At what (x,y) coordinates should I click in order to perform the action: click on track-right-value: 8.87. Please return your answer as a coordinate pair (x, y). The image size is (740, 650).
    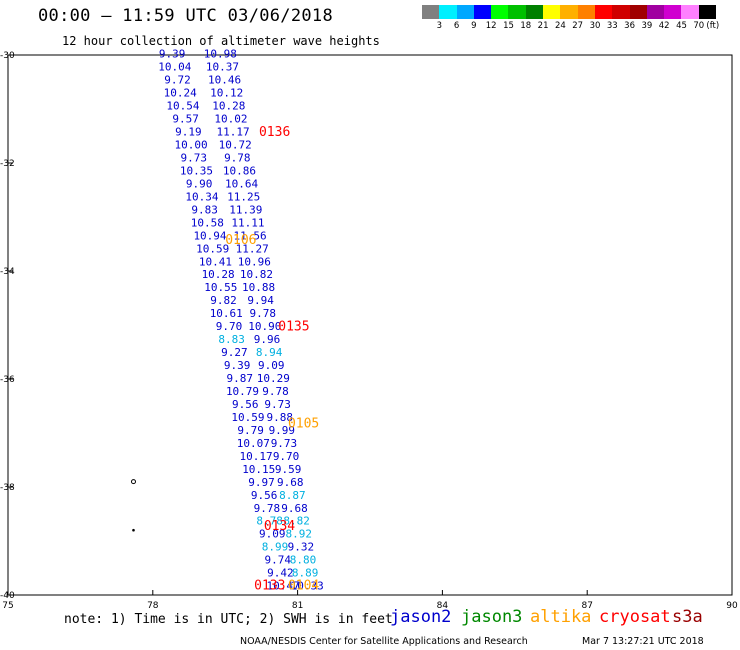
    Looking at the image, I should click on (292, 495).